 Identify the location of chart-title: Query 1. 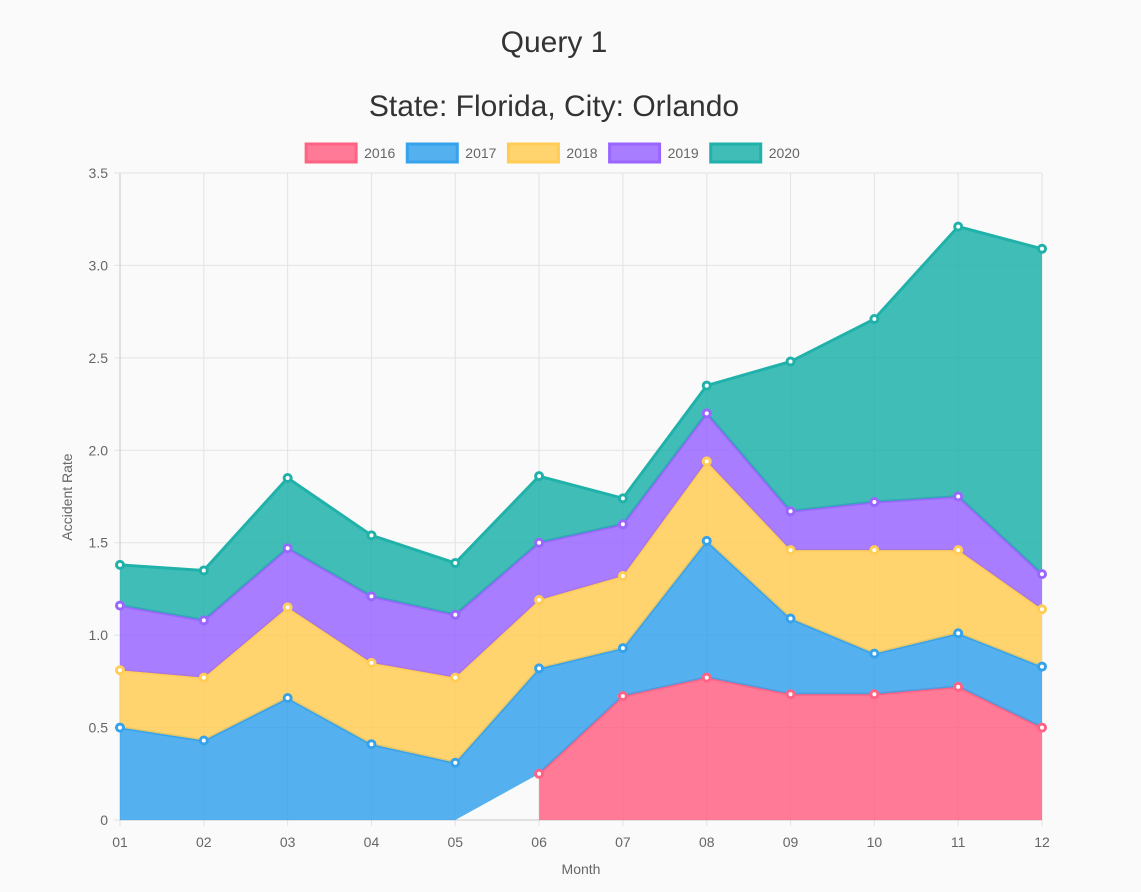
(554, 42).